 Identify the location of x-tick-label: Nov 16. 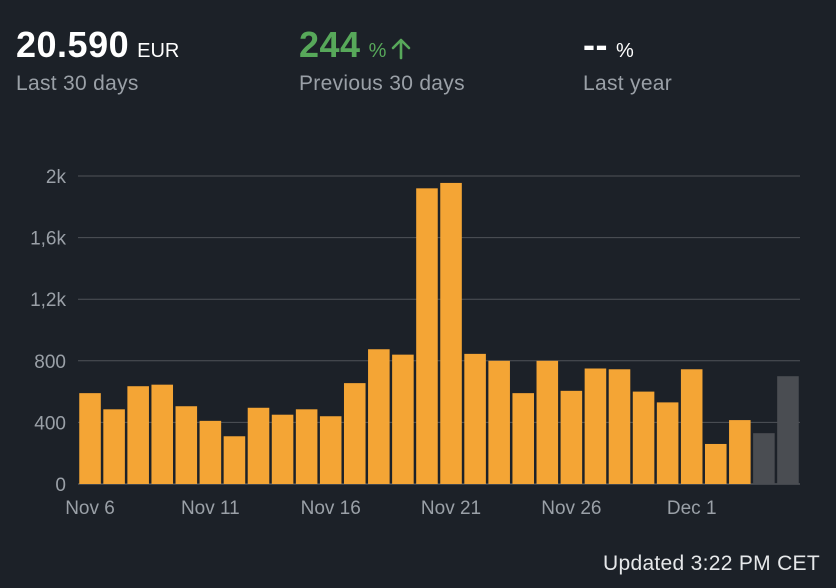
(331, 508).